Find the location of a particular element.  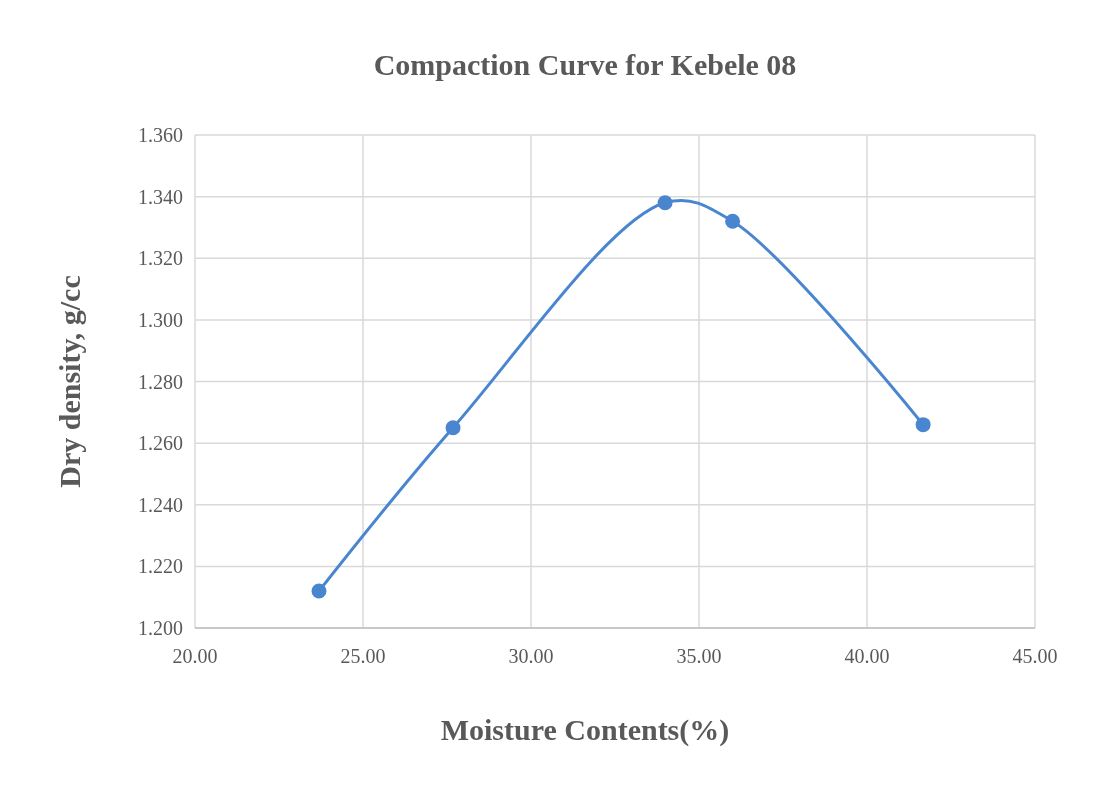

y-tick-label: 1.200 is located at coordinates (160, 628).